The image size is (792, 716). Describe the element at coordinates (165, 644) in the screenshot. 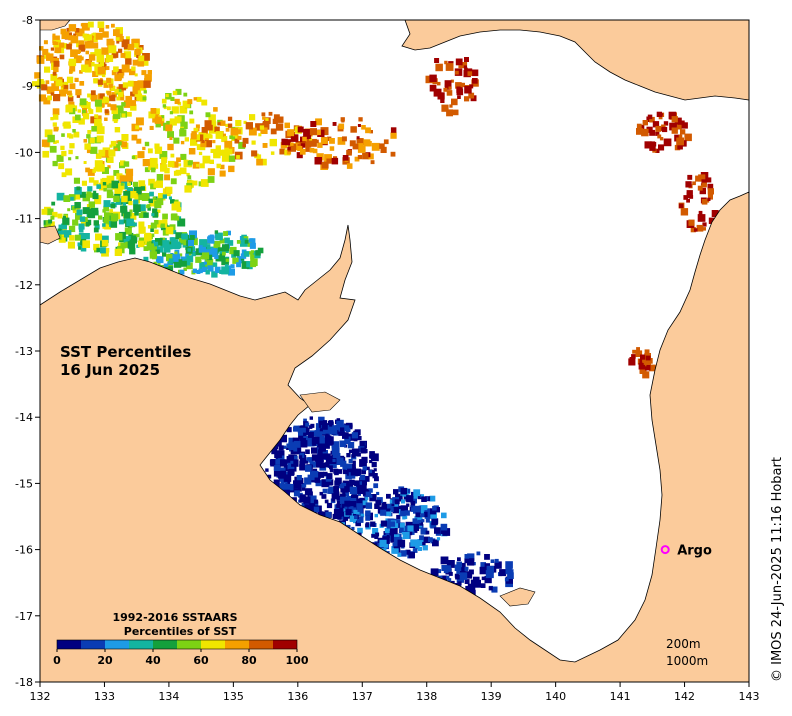

I see `legend-swatch` at that location.